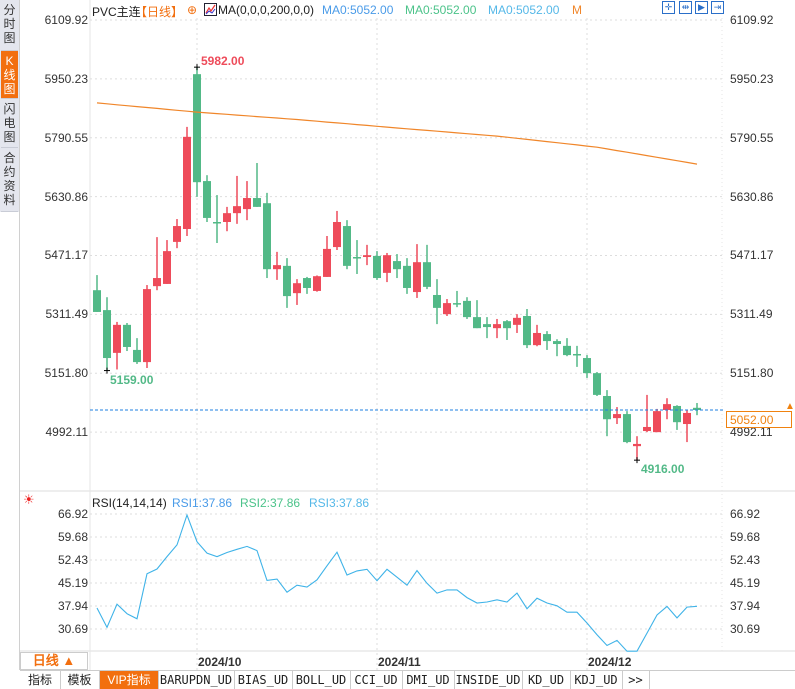  I want to click on tab-templates: 模板, so click(80, 680).